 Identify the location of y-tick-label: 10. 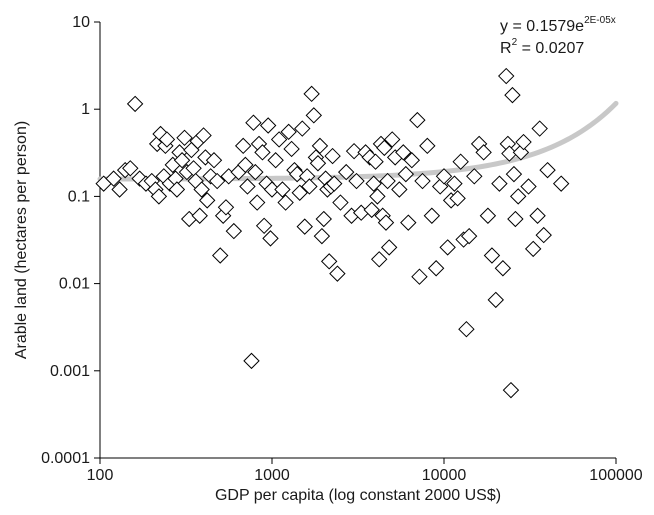
(81, 22).